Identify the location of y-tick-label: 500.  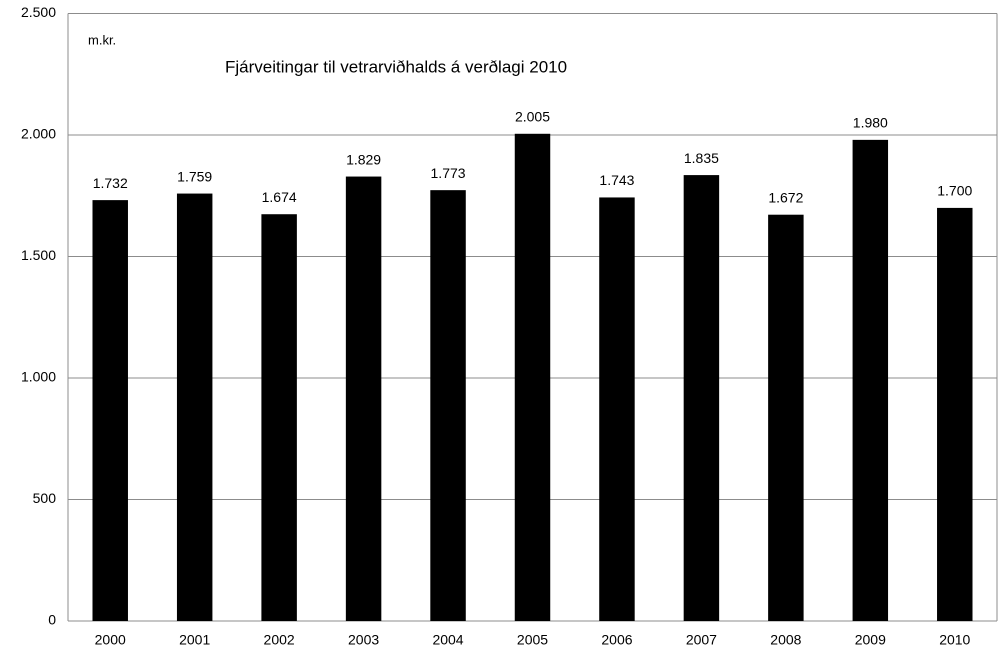
(45, 498).